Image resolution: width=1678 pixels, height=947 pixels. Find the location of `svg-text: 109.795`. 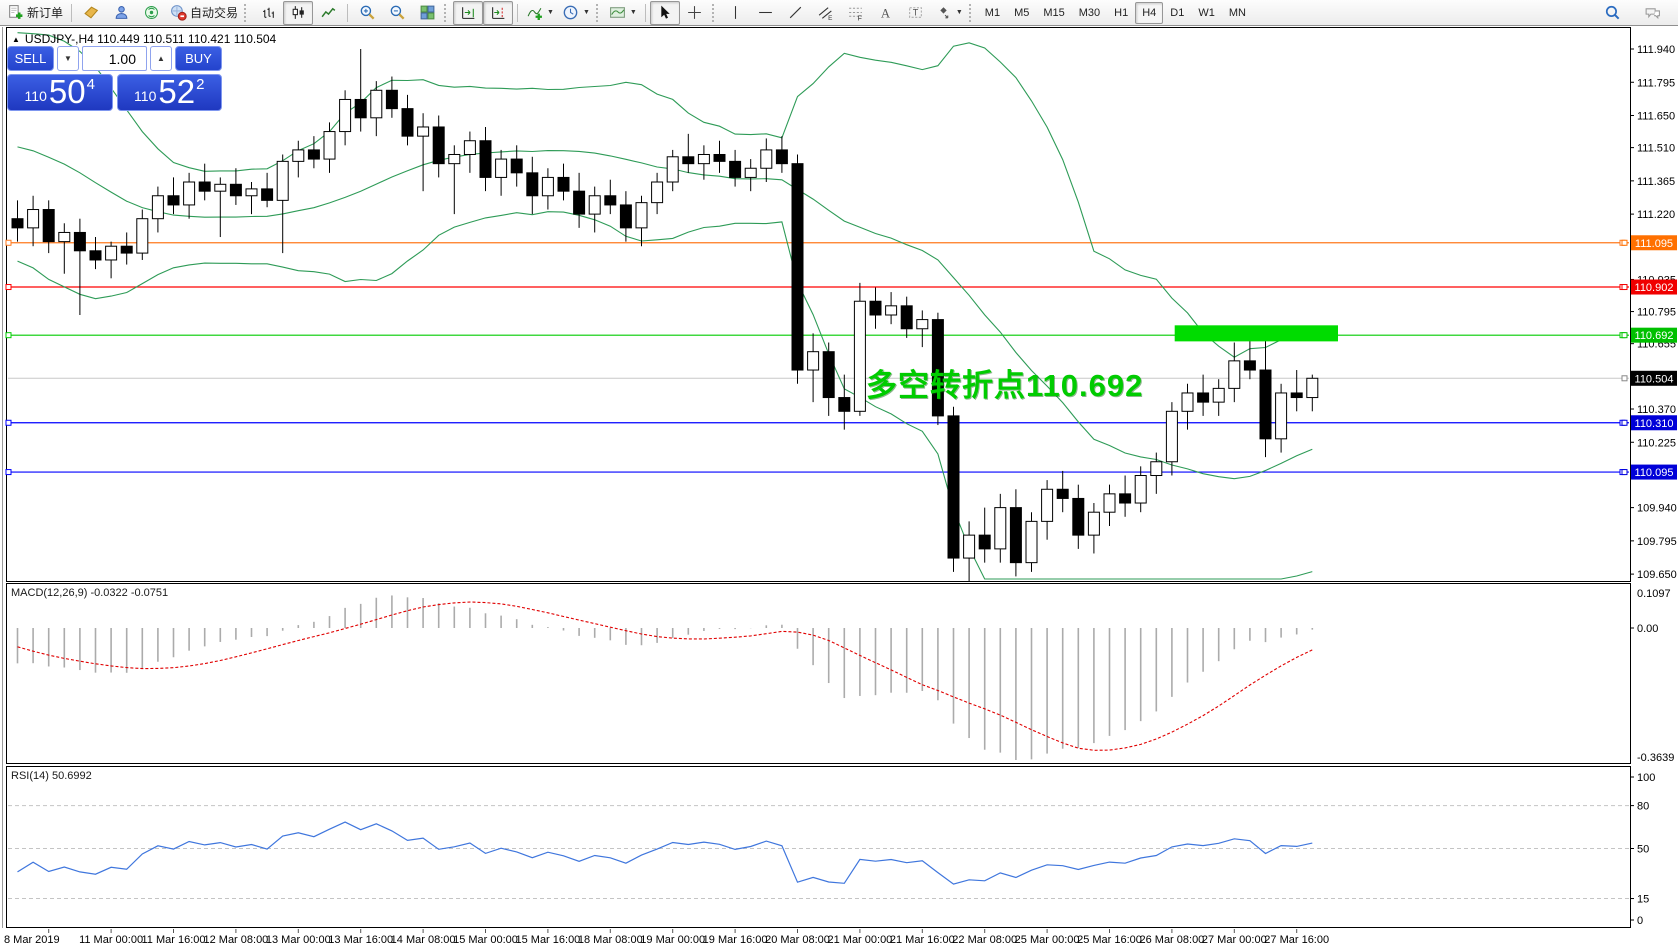

svg-text: 109.795 is located at coordinates (1657, 542).